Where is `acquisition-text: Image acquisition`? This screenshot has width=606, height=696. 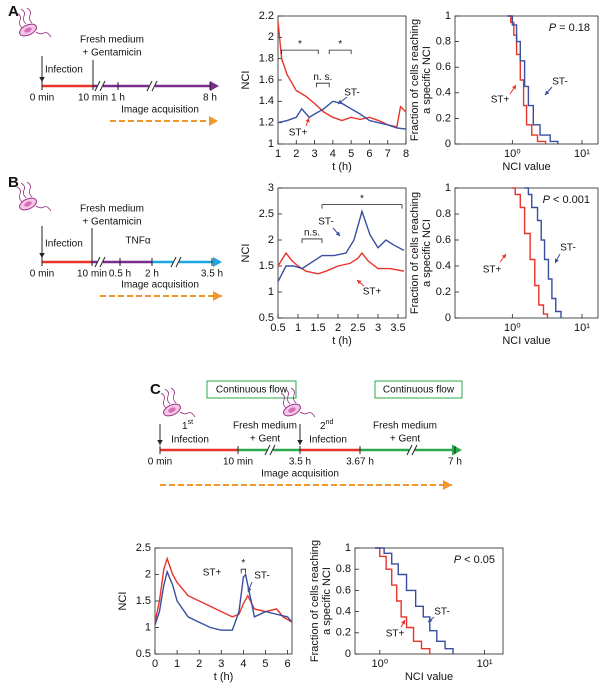 acquisition-text: Image acquisition is located at coordinates (160, 285).